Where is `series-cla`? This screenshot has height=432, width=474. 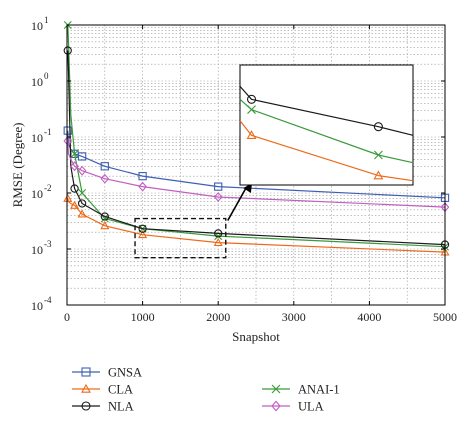
series-cla is located at coordinates (256, 224).